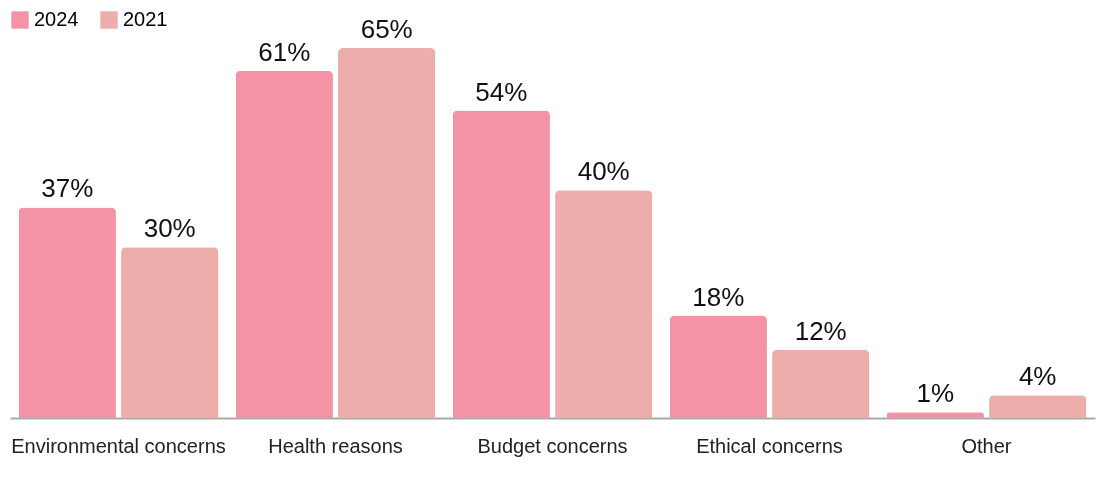 Image resolution: width=1111 pixels, height=500 pixels. Describe the element at coordinates (769, 445) in the screenshot. I see `x-tick-label: Ethical concerns` at that location.